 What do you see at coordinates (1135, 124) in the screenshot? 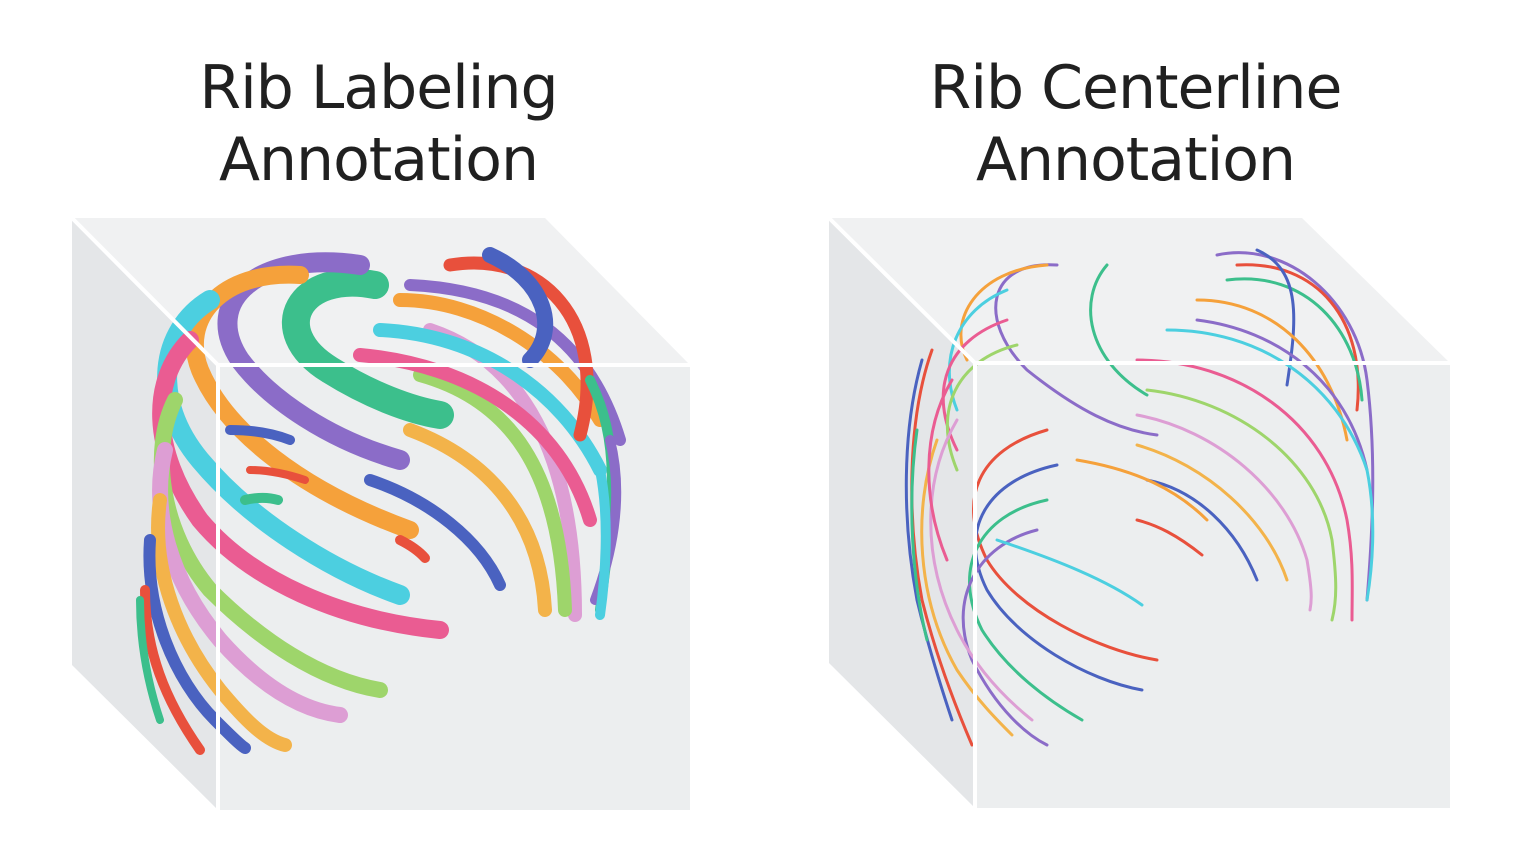
I see `panel-title: Rib Centerline Annotation` at bounding box center [1135, 124].